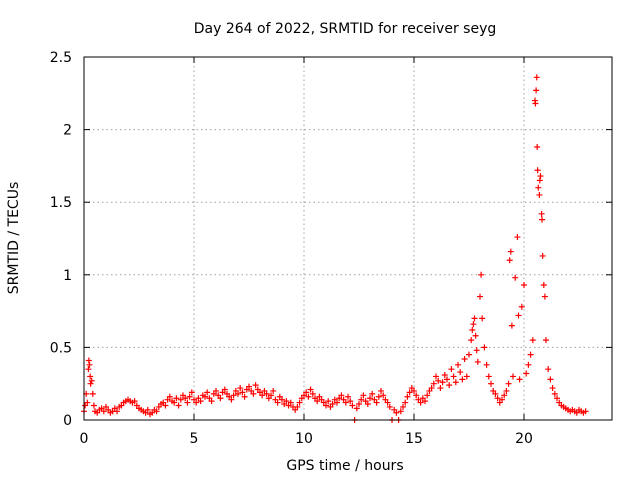 This screenshot has width=640, height=480. Describe the element at coordinates (61, 348) in the screenshot. I see `y-tick-label-1: 0.5` at that location.